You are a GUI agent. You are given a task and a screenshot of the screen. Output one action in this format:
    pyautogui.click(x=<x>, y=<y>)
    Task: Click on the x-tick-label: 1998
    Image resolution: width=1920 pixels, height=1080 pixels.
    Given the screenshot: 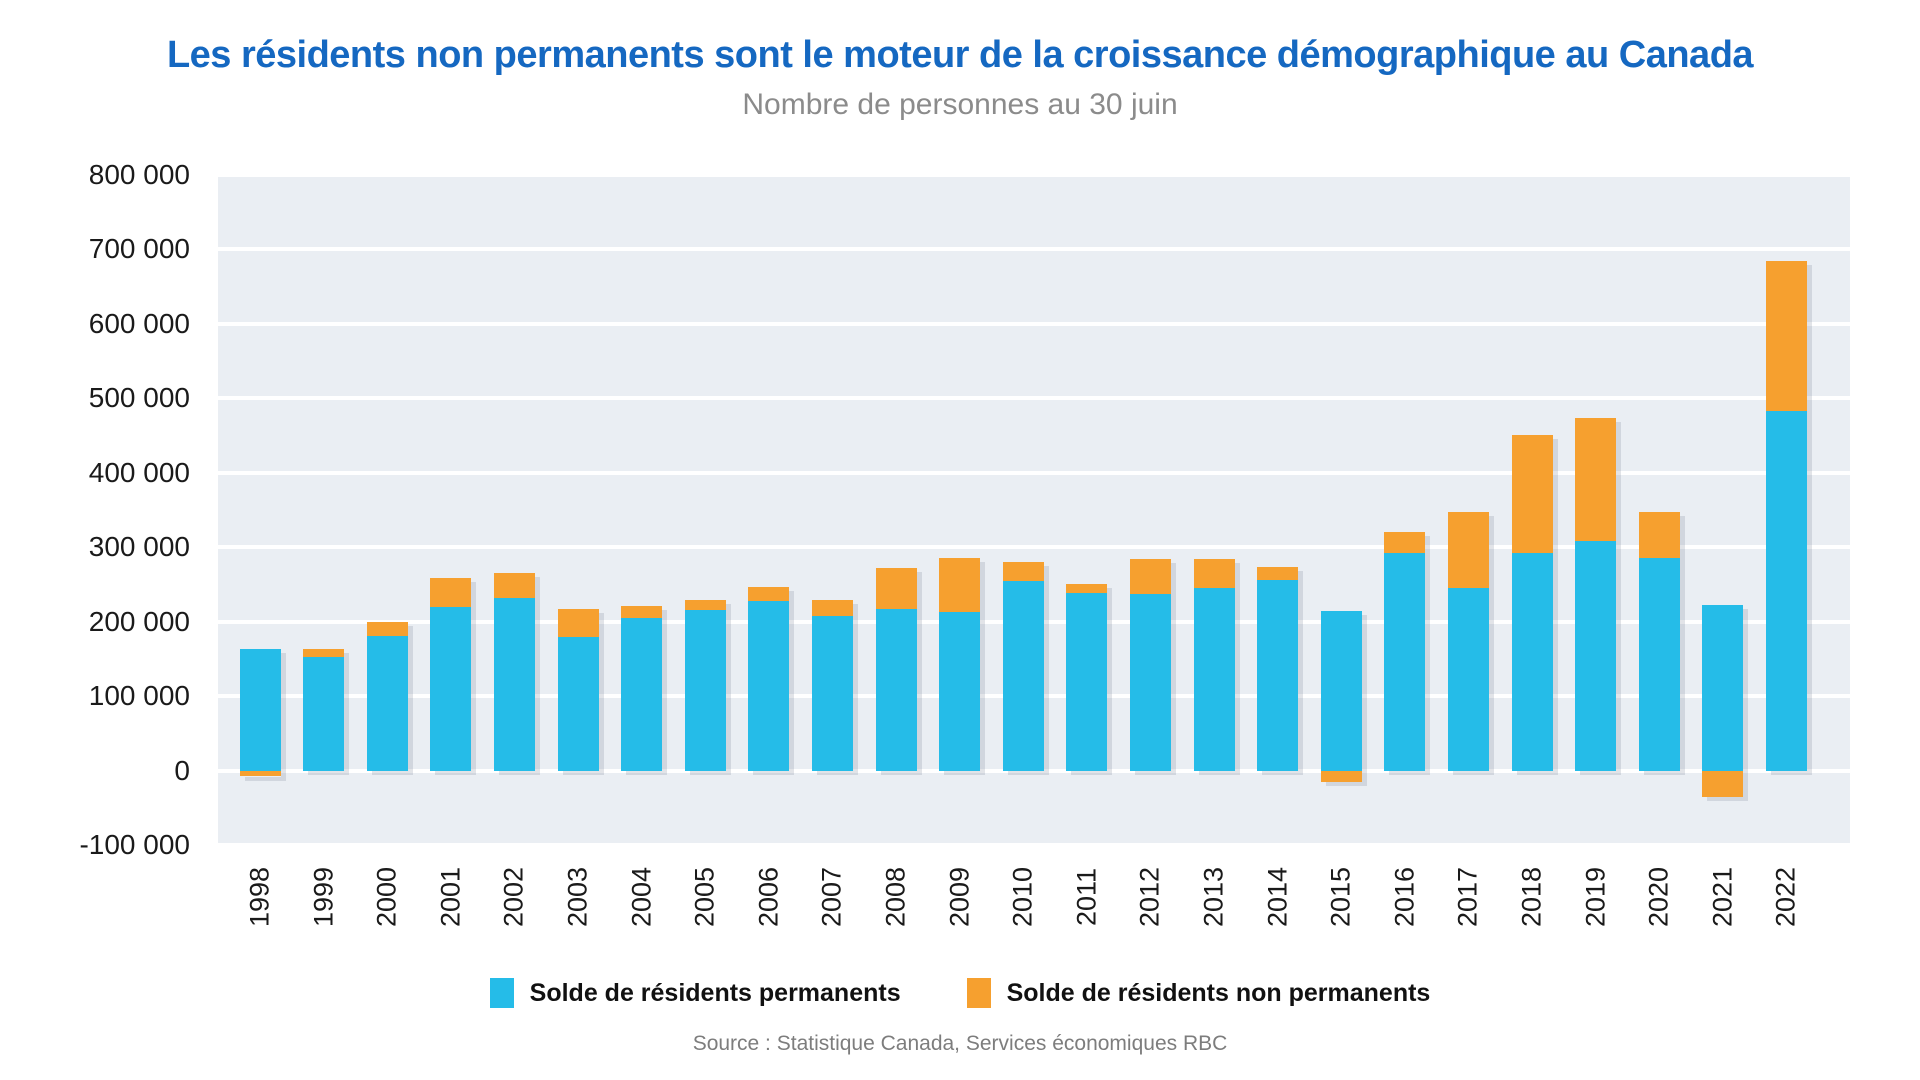 What is the action you would take?
    pyautogui.click(x=259, y=897)
    